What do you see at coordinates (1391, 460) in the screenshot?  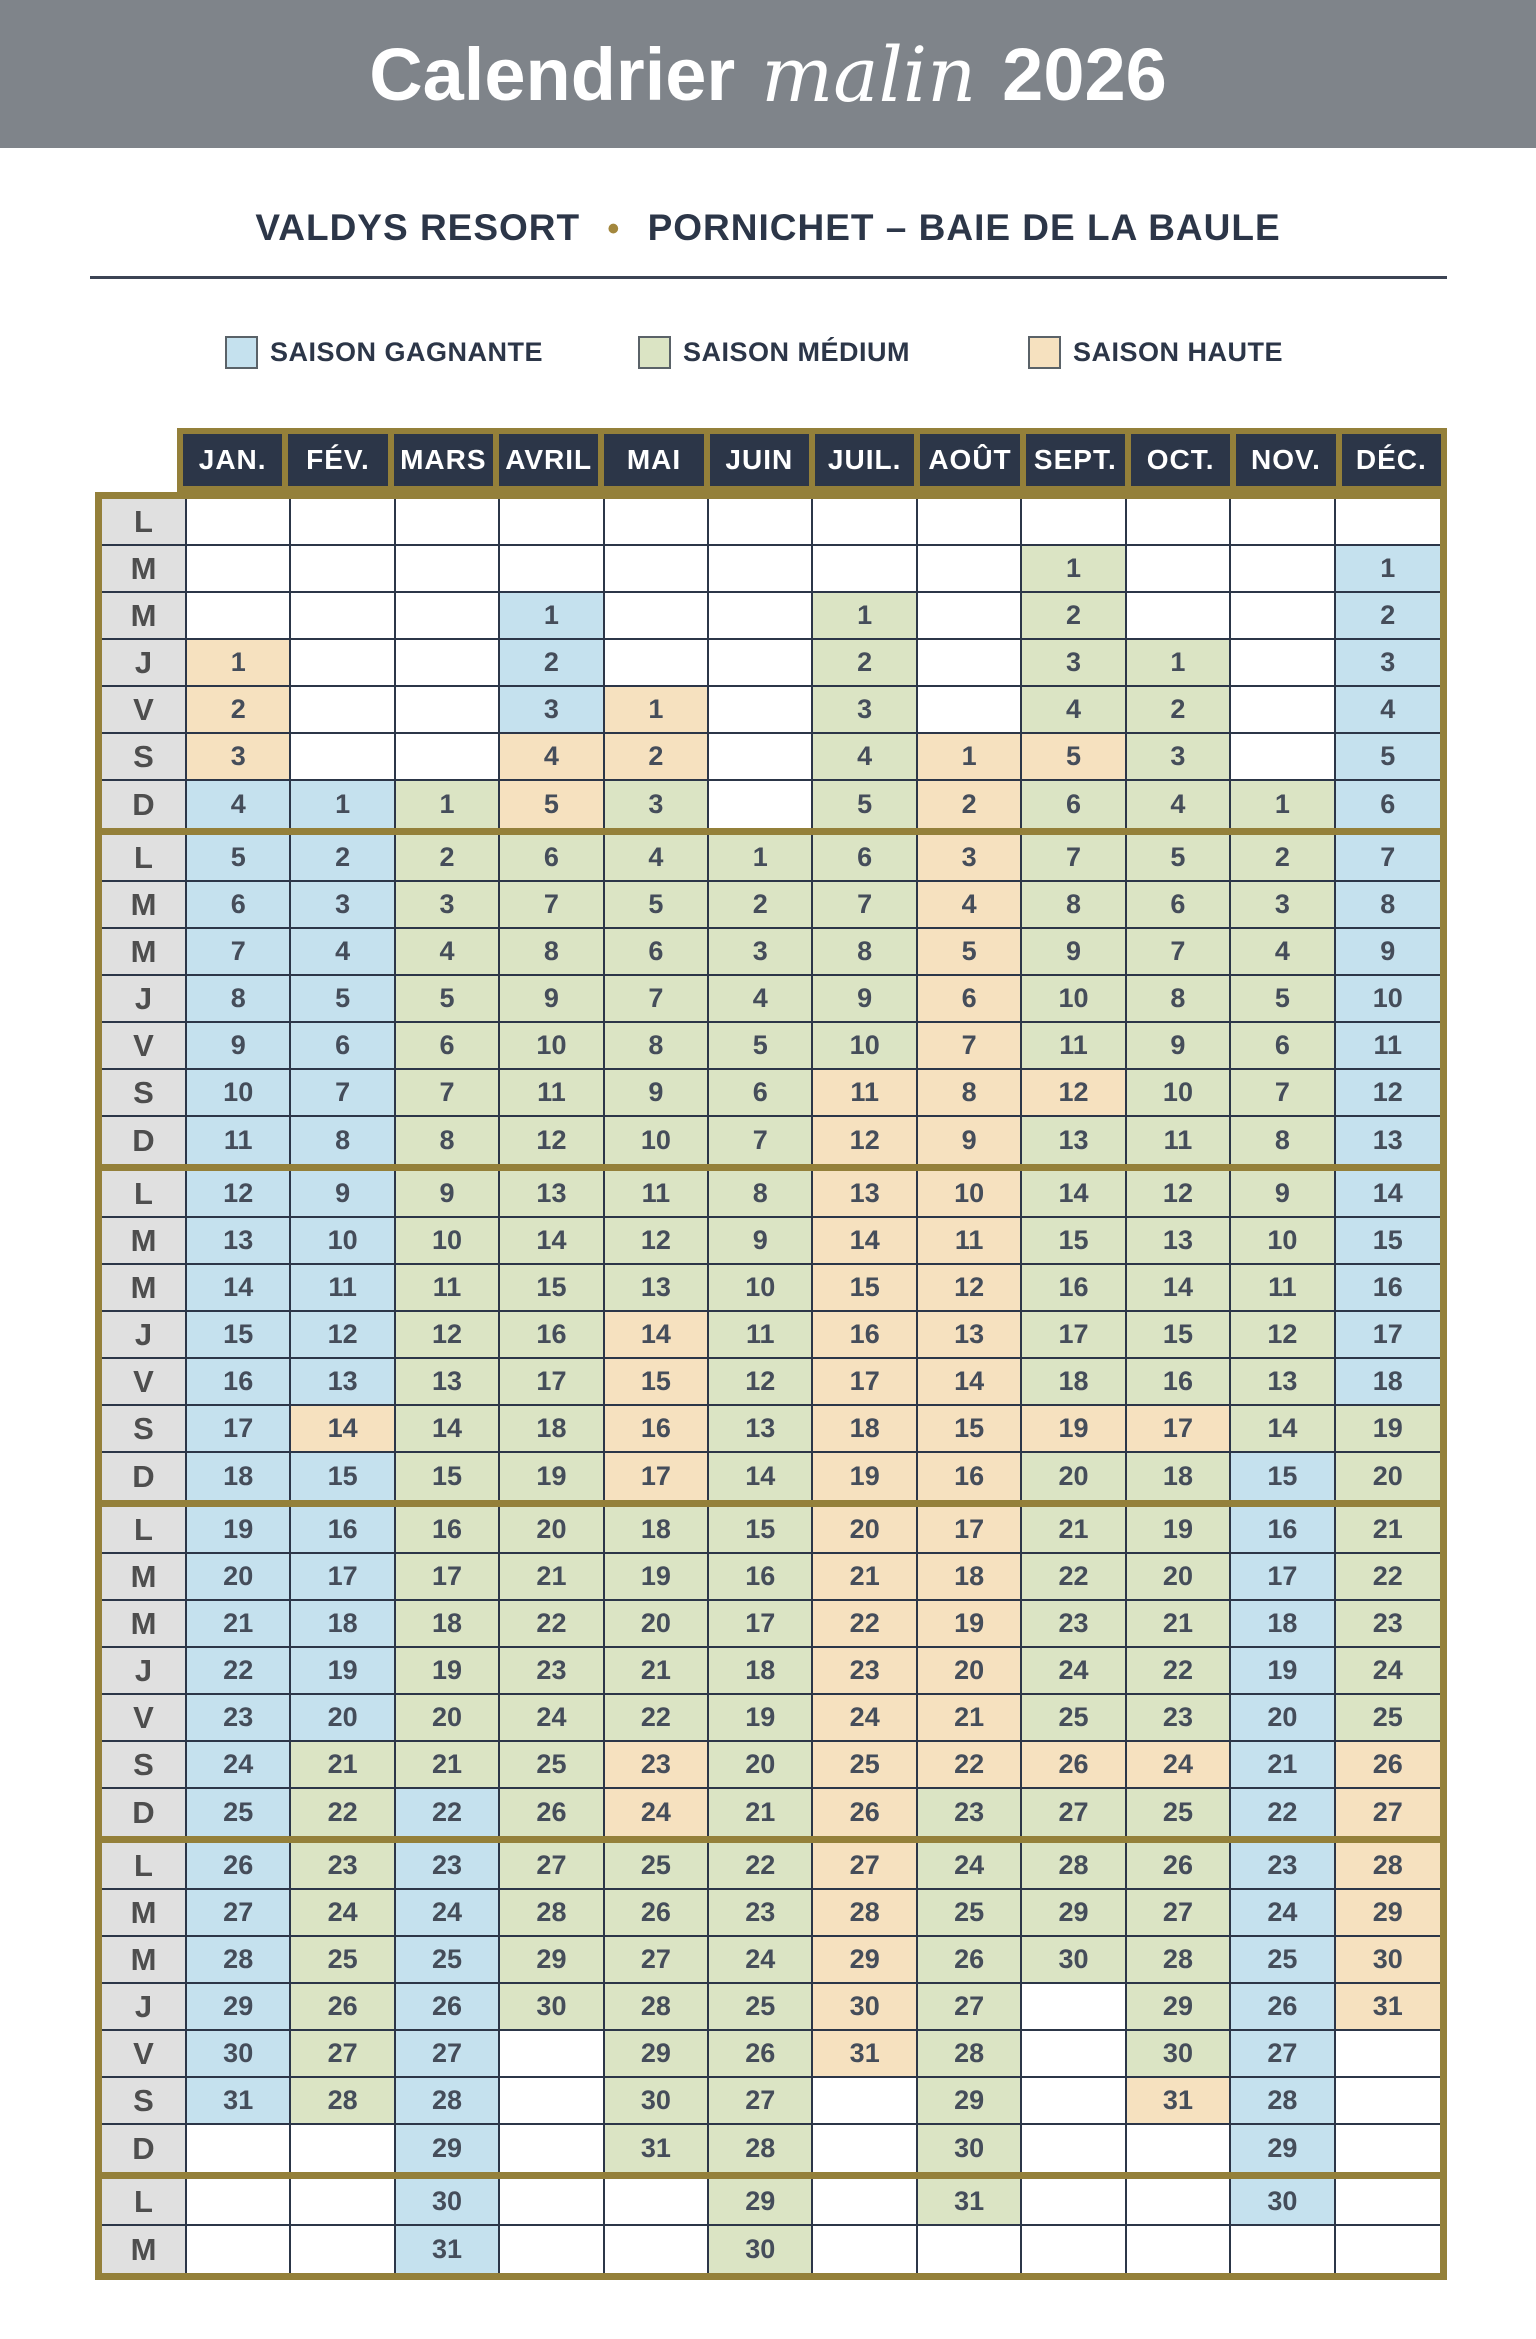 I see `month-header-dec: DÉC.` at bounding box center [1391, 460].